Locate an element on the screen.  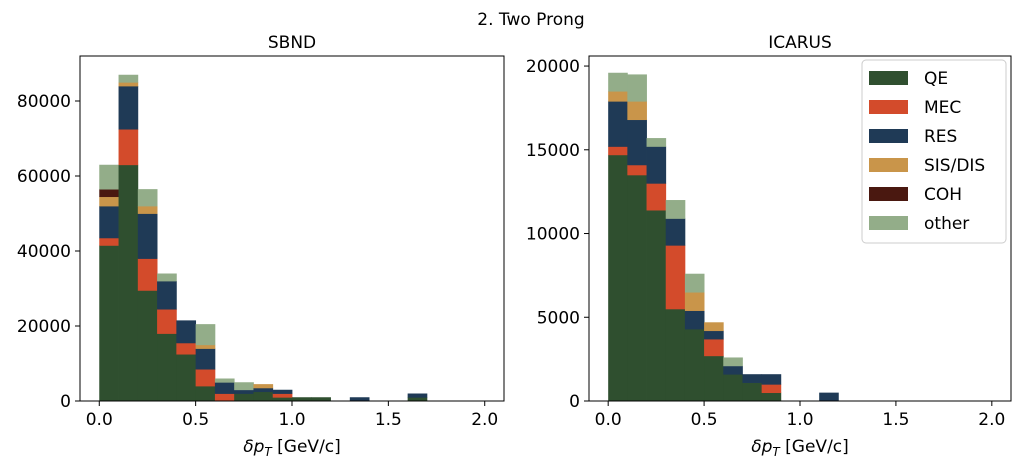
bar-sbnd-qe-bin10 is located at coordinates (302, 399).